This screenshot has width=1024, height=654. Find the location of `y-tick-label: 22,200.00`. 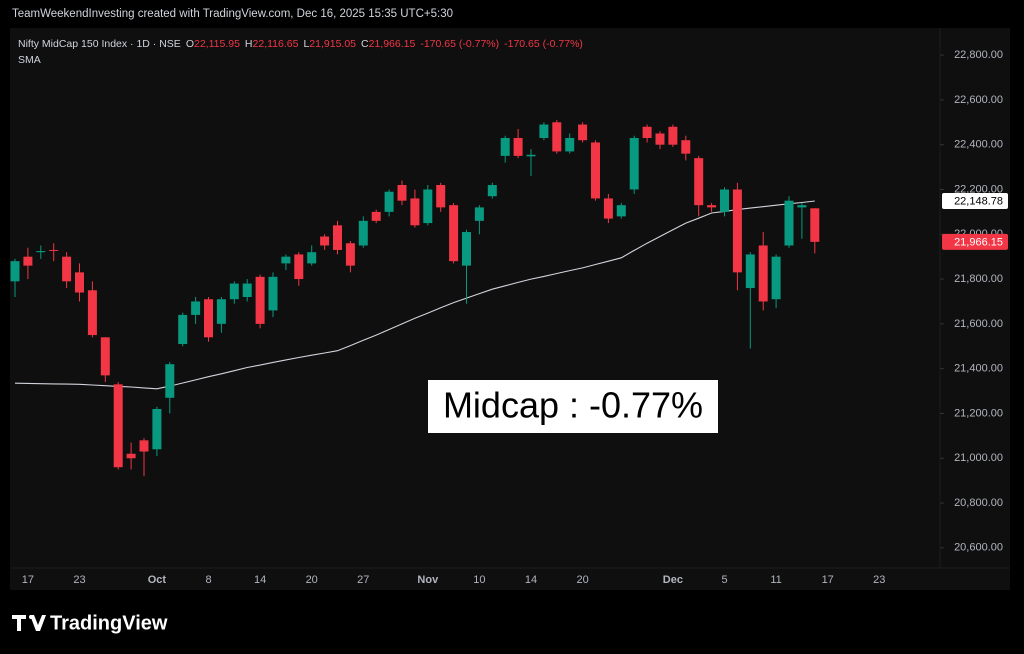

y-tick-label: 22,200.00 is located at coordinates (978, 189).